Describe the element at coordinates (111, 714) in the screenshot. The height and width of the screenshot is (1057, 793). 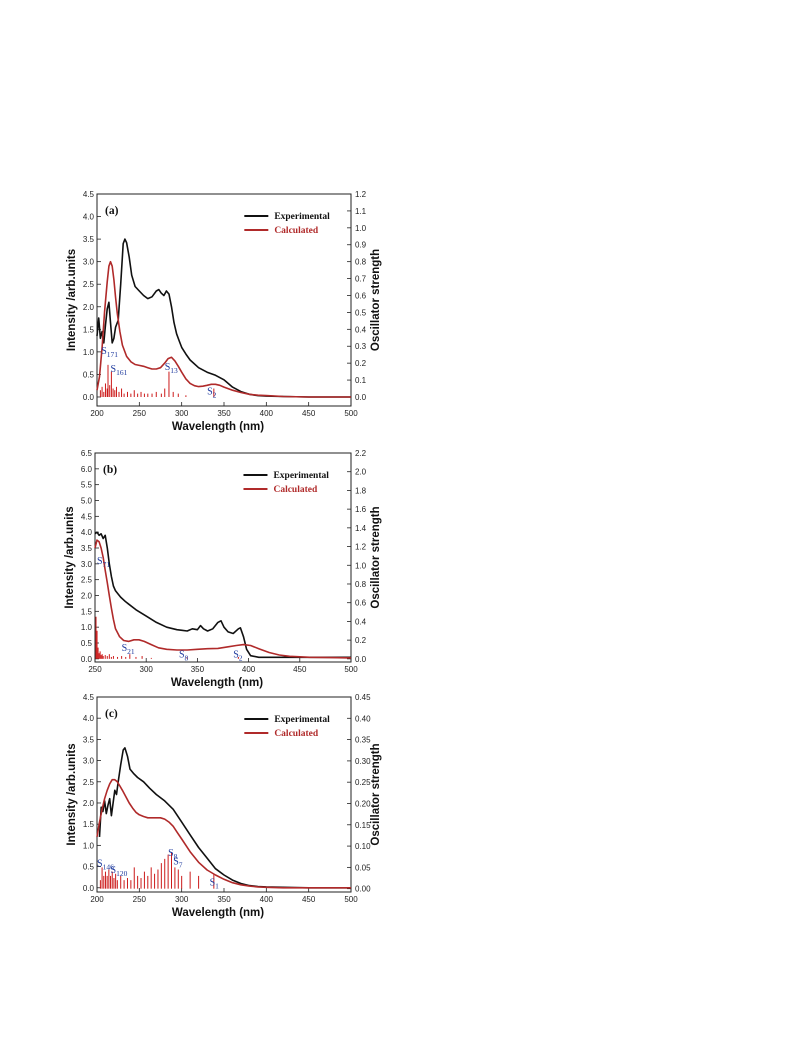
I see `panel-label: (c)` at that location.